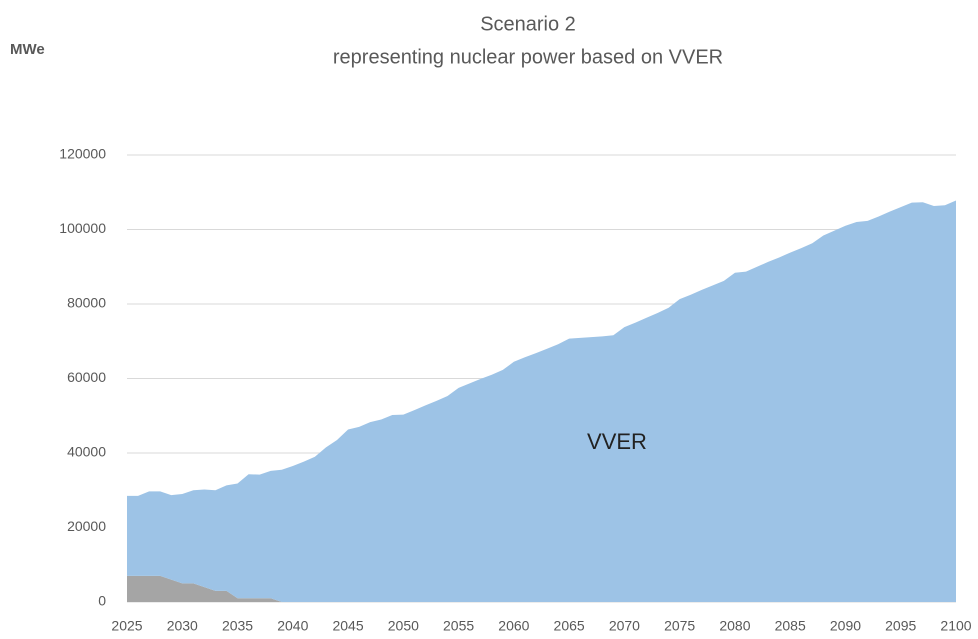  I want to click on x-tick-label: 2065, so click(569, 626).